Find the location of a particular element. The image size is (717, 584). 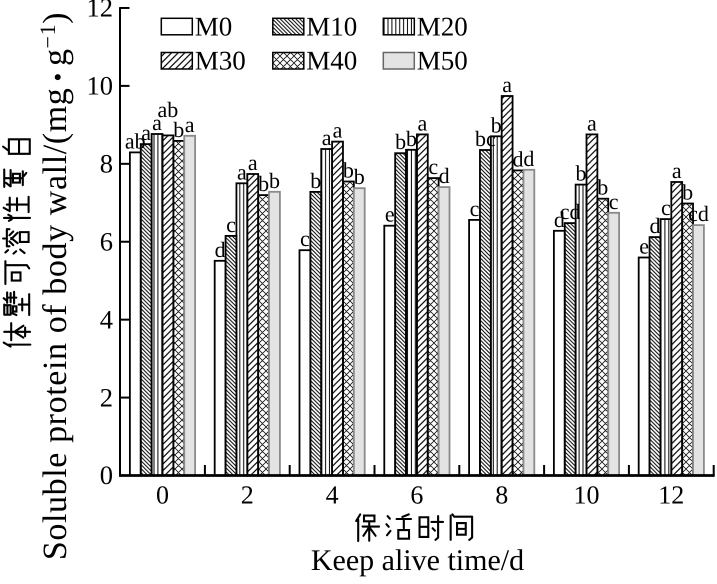

svg-text: M10 is located at coordinates (331, 26).